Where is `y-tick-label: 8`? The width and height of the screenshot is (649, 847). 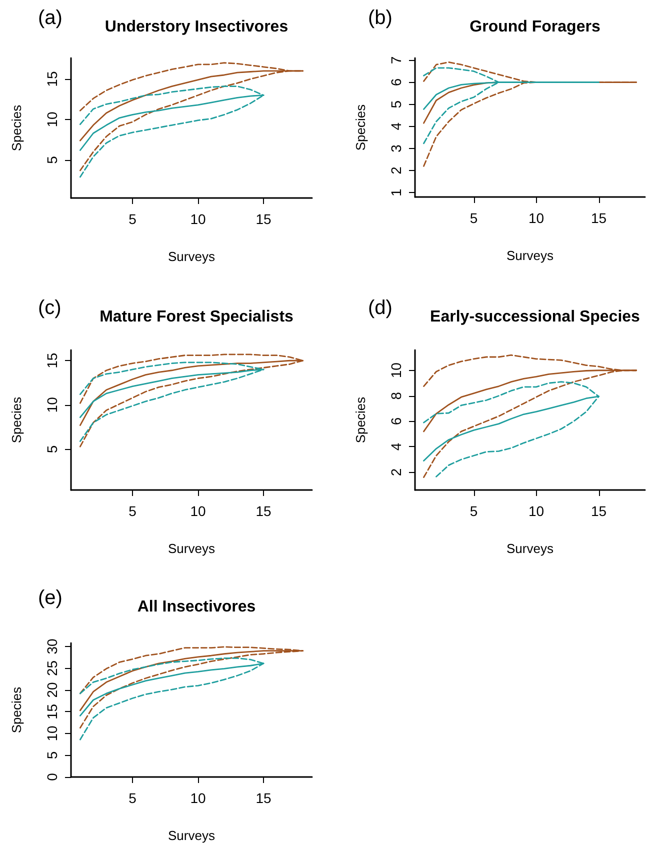 y-tick-label: 8 is located at coordinates (396, 396).